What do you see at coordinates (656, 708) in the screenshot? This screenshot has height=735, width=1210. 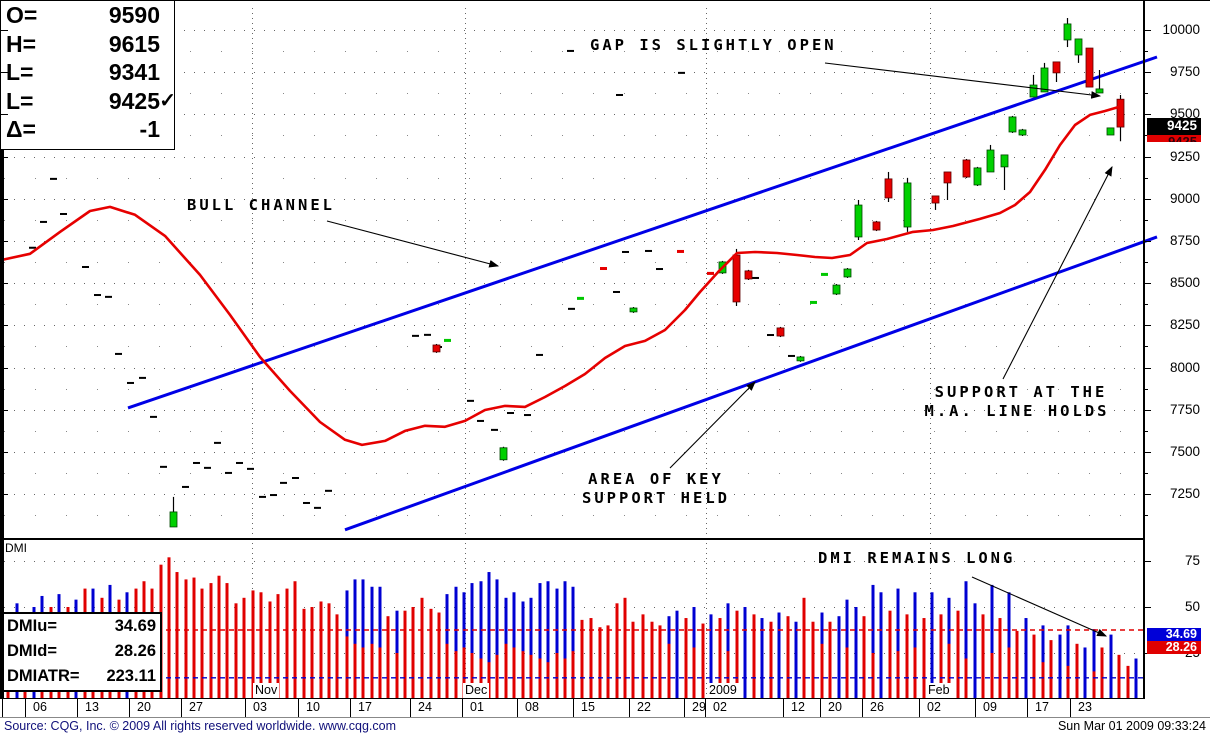 I see `date-cell: 22` at bounding box center [656, 708].